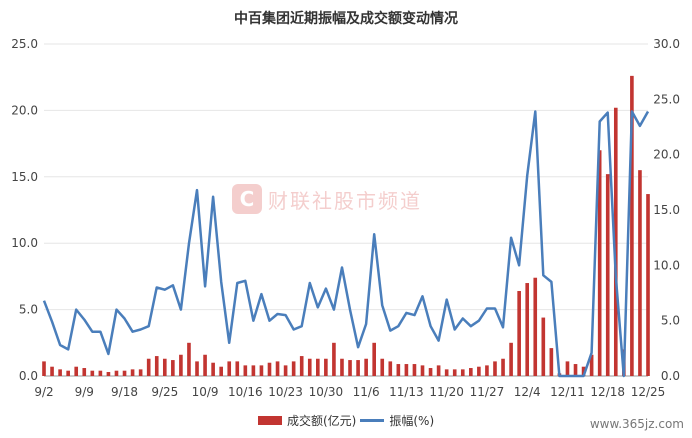 This screenshot has height=438, width=692. Describe the element at coordinates (28, 376) in the screenshot. I see `y-left-tick-label: 0.0` at that location.